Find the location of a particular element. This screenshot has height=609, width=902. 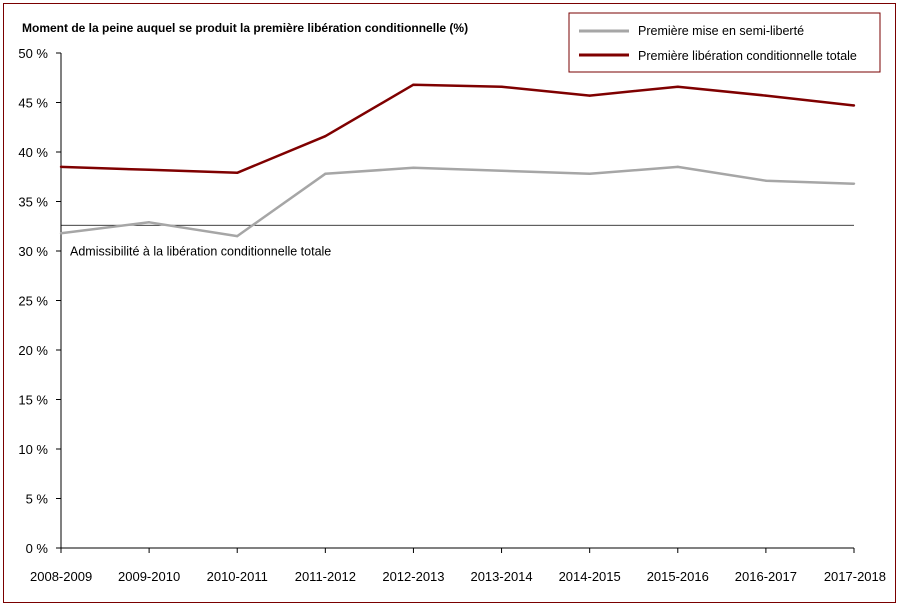

x-tick-label: 2015-2016 is located at coordinates (678, 576).